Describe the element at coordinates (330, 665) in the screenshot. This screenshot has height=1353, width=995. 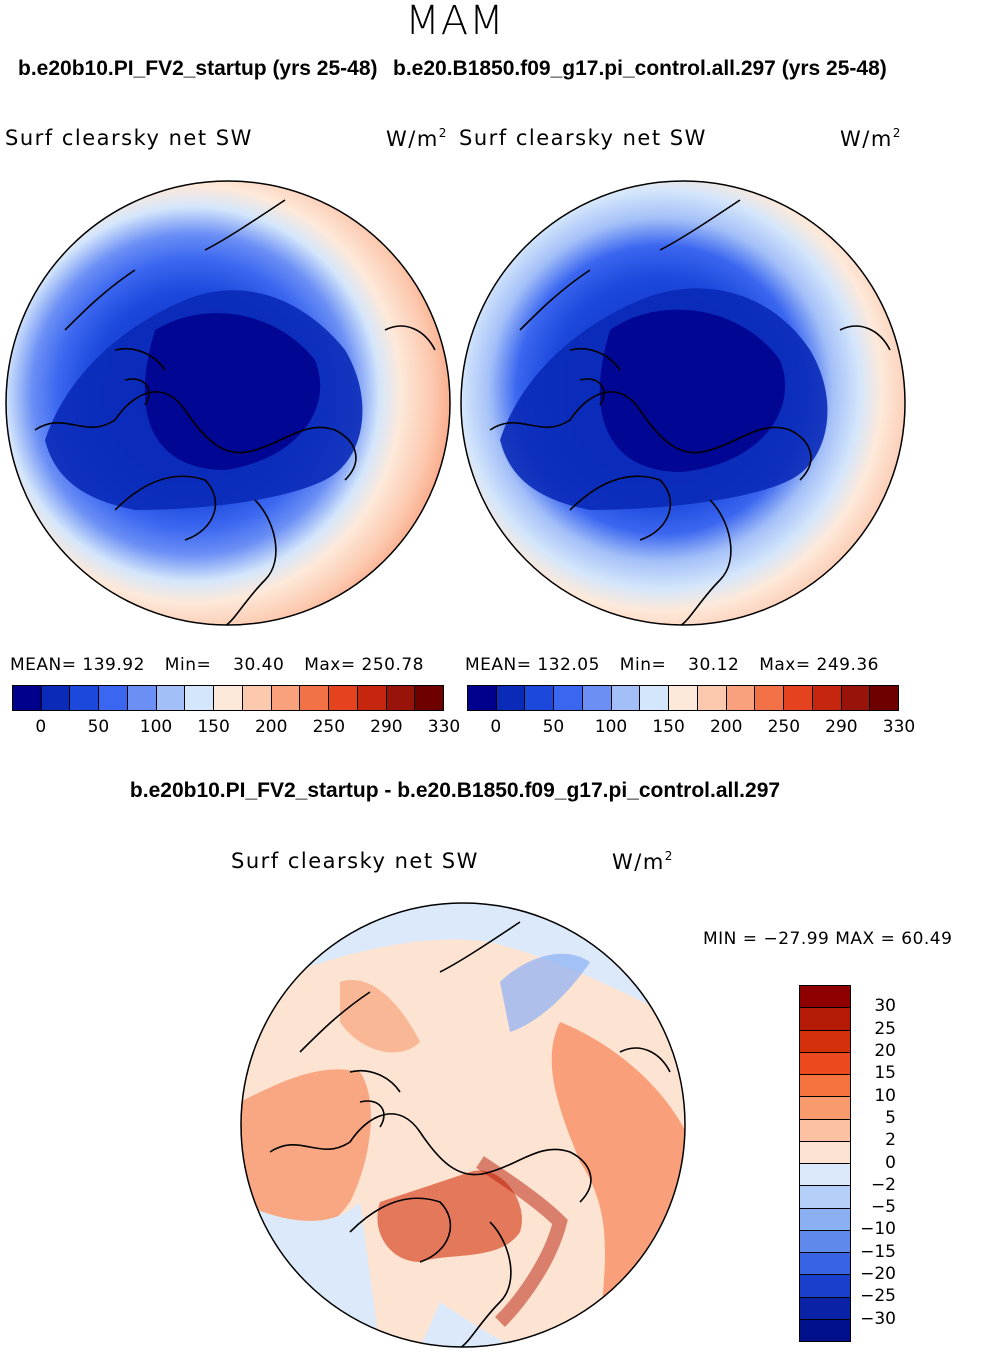
I see `left-max-label: Max=` at that location.